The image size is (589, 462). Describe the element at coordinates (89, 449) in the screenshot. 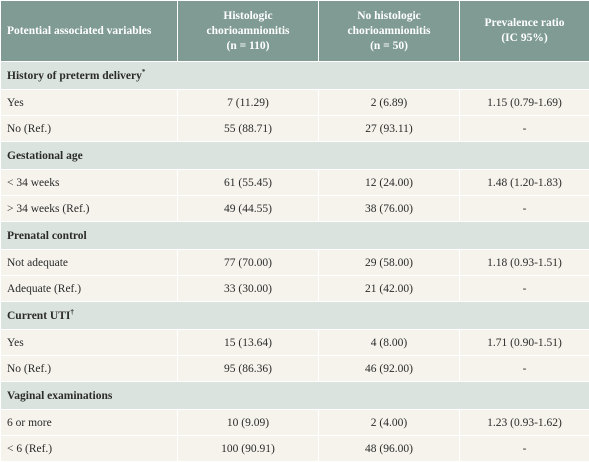

I see `row-label: < 6 (Ref.)` at that location.